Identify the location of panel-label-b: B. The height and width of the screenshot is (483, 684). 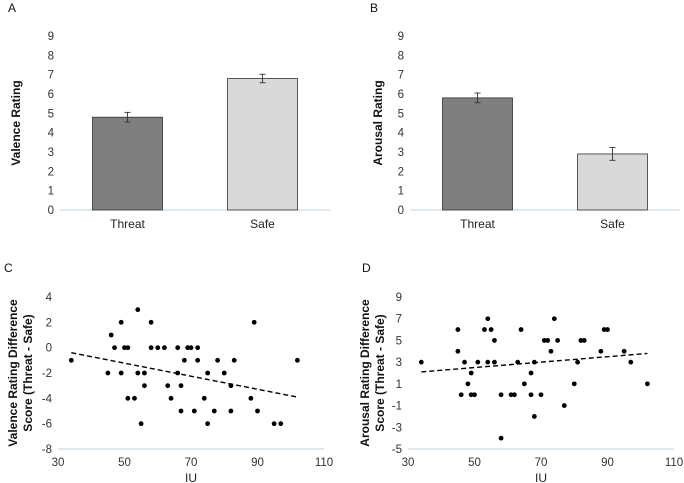
(374, 8).